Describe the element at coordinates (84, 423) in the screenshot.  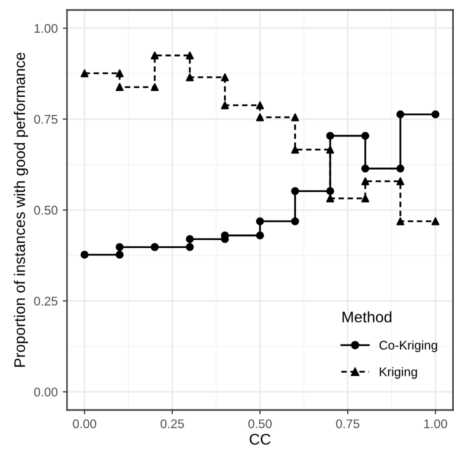
I see `x-tick-label: 0.00` at that location.